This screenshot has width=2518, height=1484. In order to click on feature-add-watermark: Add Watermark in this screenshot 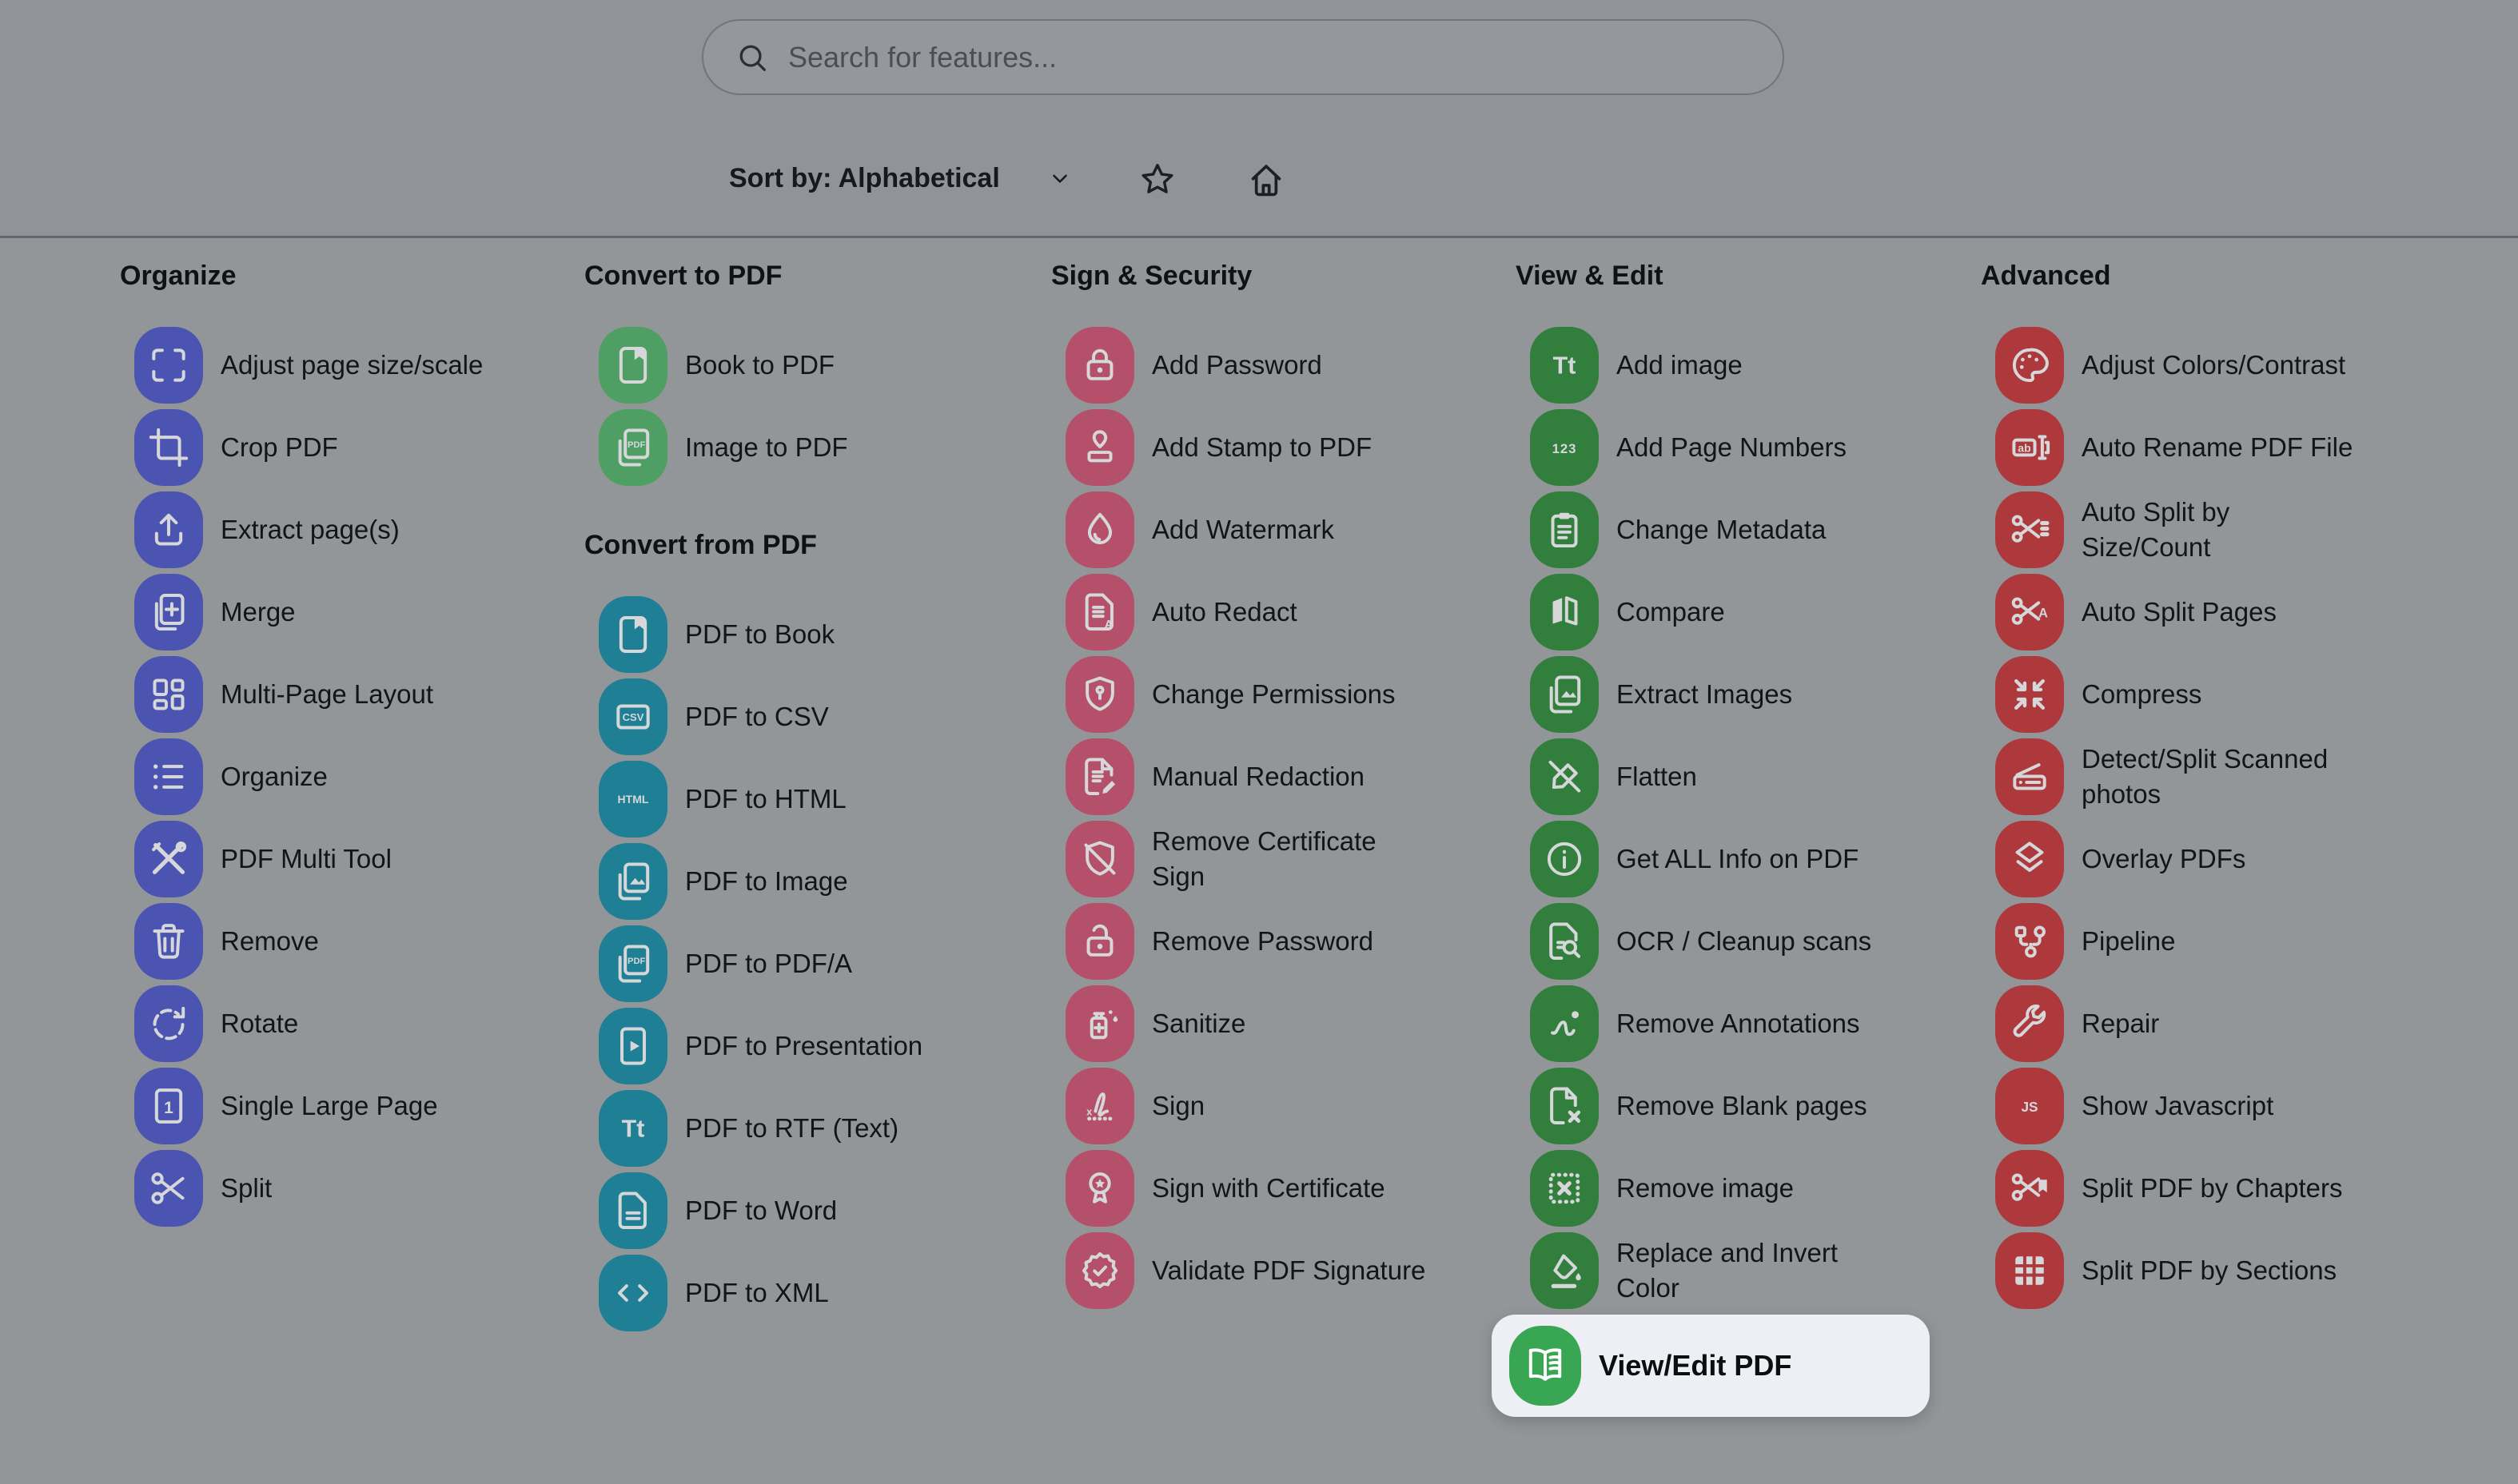, I will do `click(1281, 529)`.